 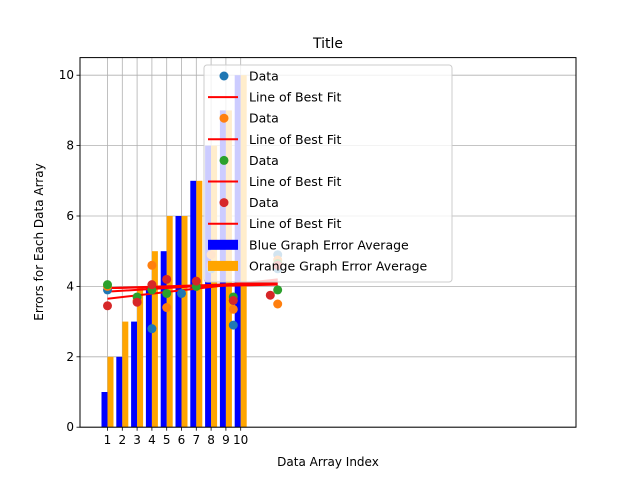 What do you see at coordinates (226, 440) in the screenshot?
I see `x-tick-label: 9` at bounding box center [226, 440].